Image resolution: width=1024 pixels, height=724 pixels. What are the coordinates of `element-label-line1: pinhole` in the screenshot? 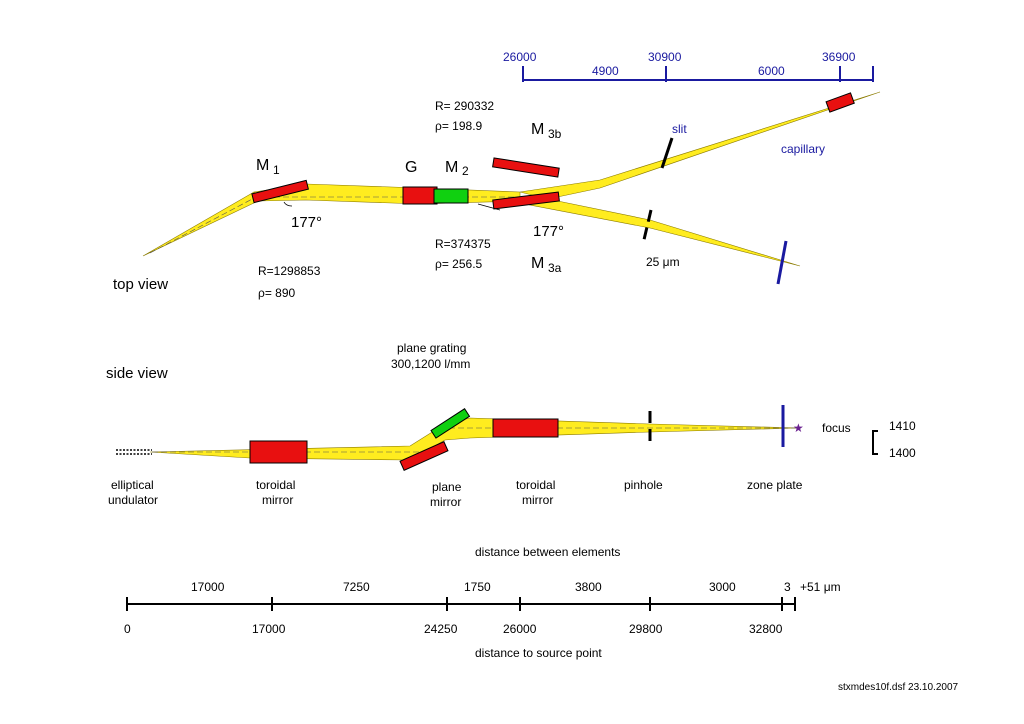 It's located at (643, 485).